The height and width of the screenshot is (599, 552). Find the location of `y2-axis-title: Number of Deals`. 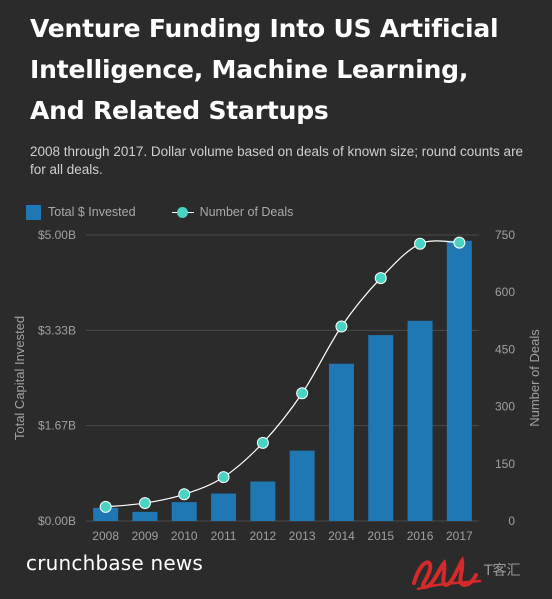

y2-axis-title: Number of Deals is located at coordinates (534, 378).